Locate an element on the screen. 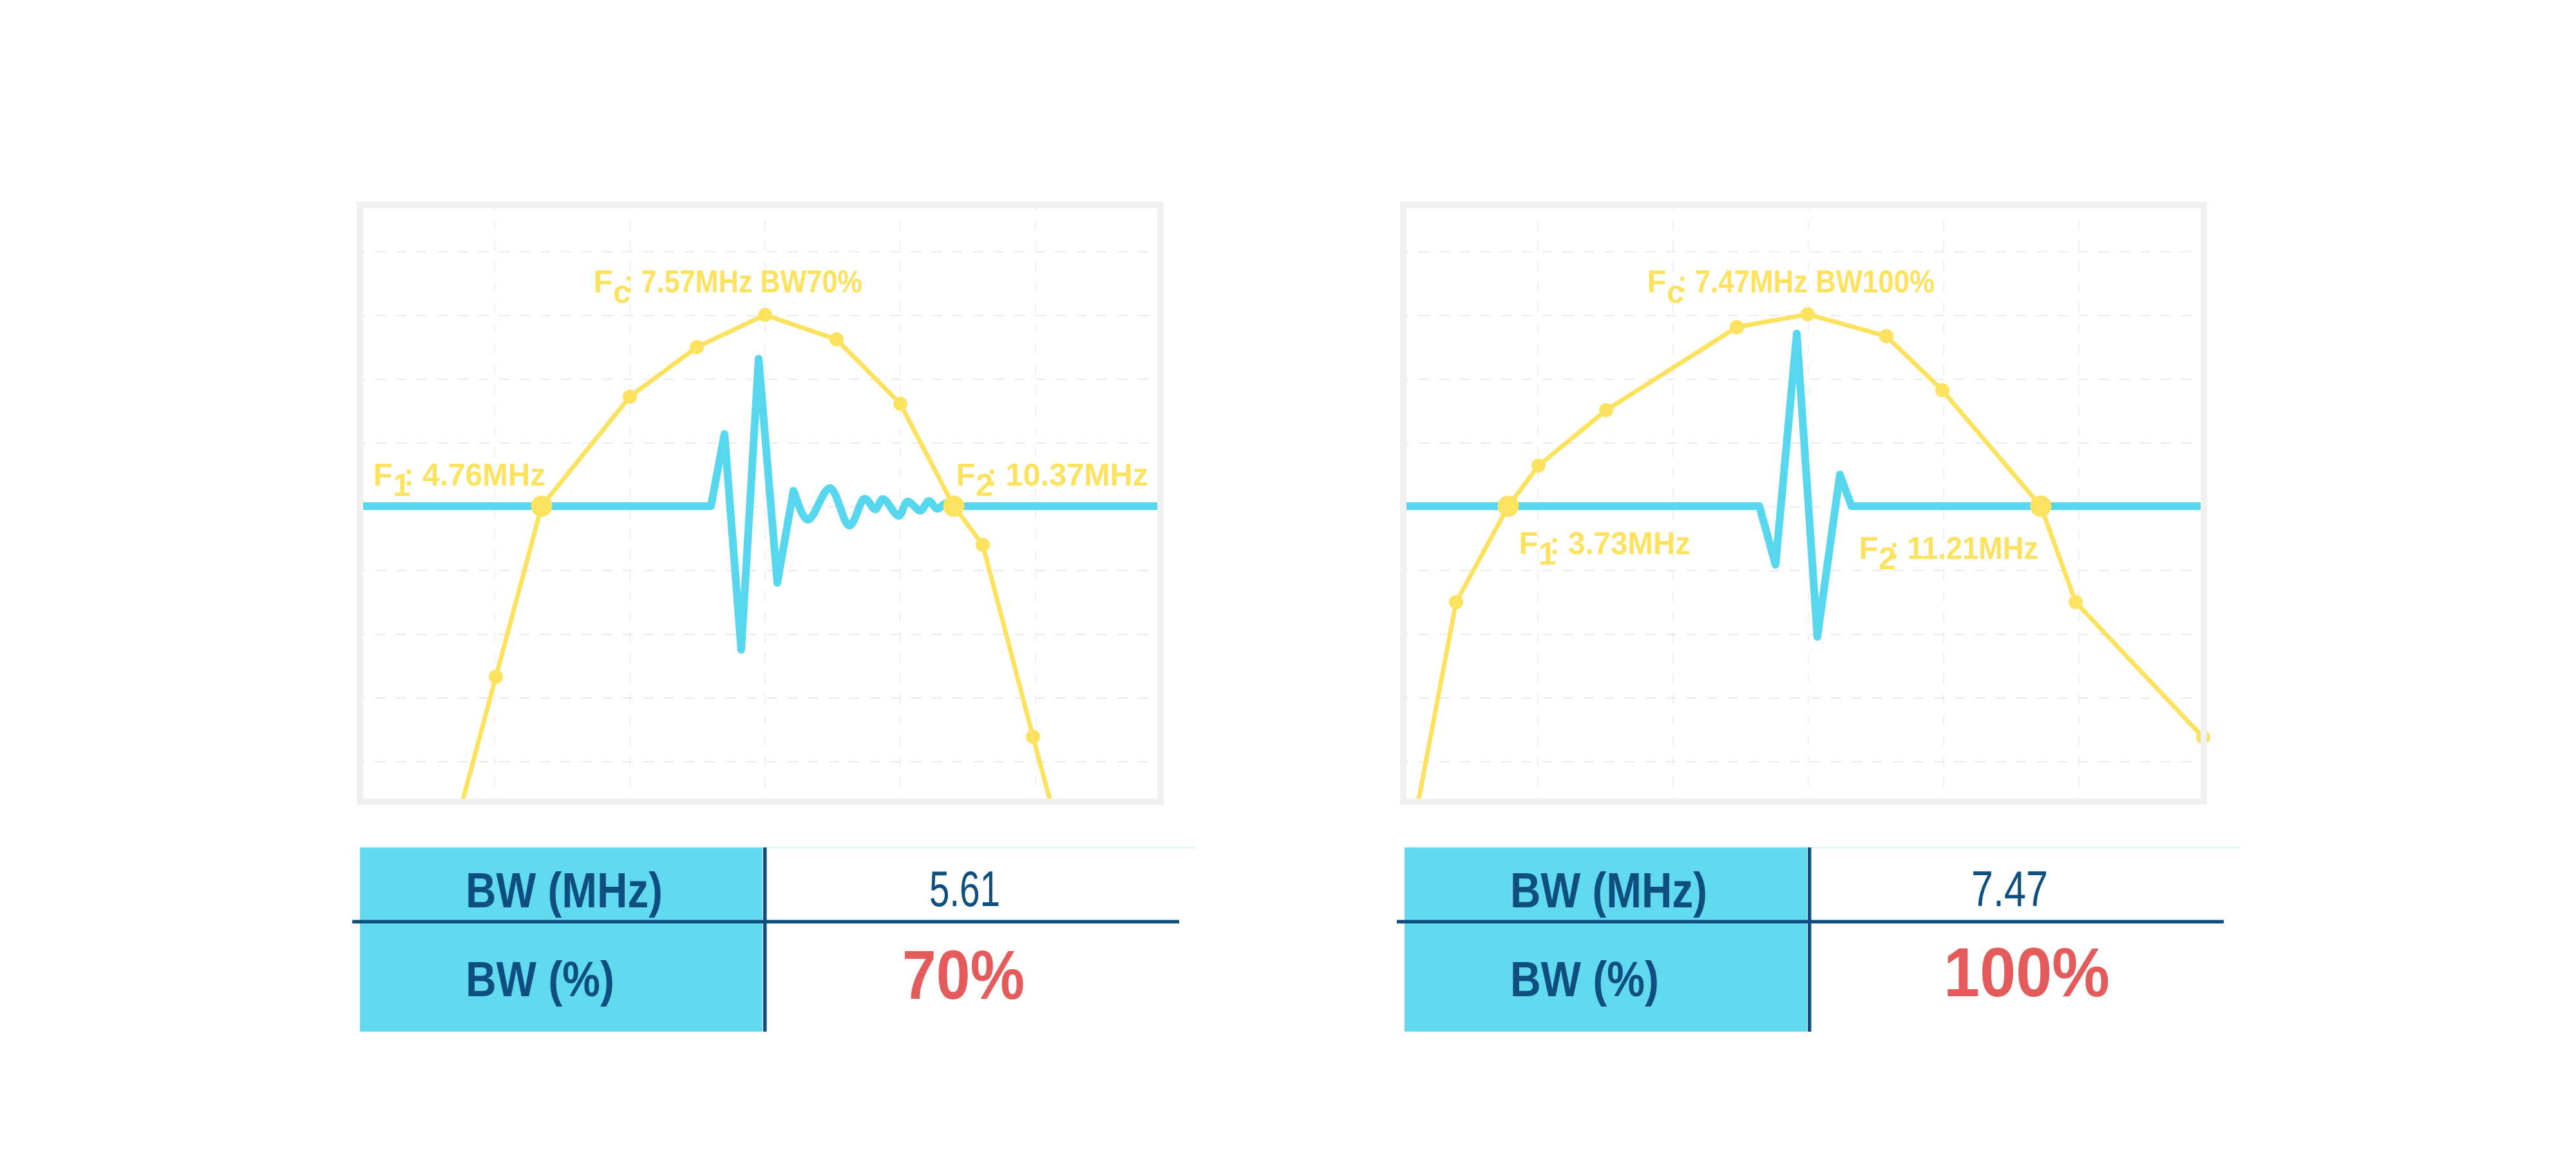 Image resolution: width=2576 pixels, height=1154 pixels. svg-text:: 11.21MHz: : 11.21MHz is located at coordinates (1964, 548).